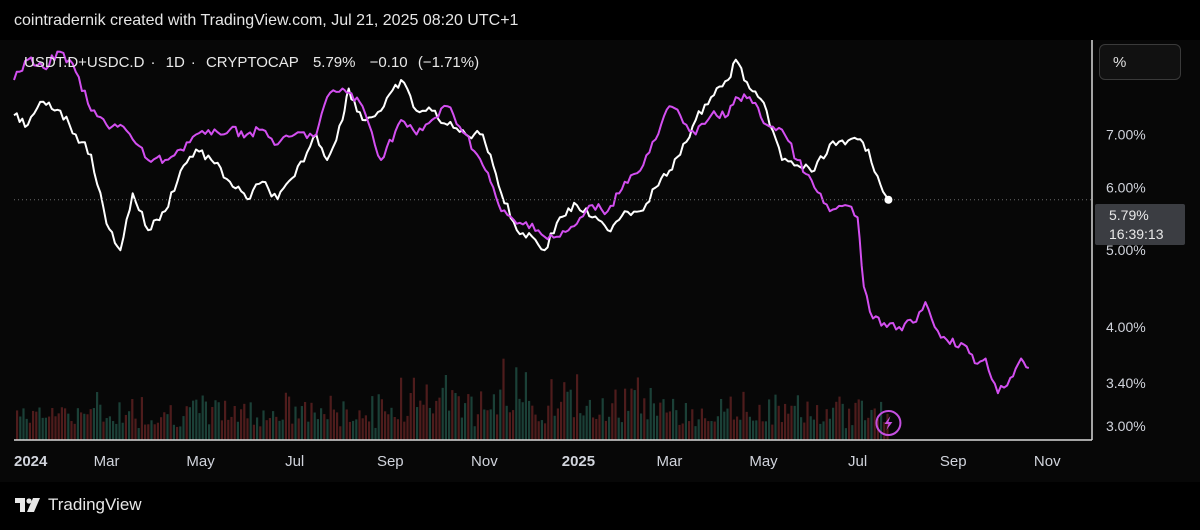 This screenshot has width=1200, height=530. I want to click on x-tick-label: Mar, so click(670, 461).